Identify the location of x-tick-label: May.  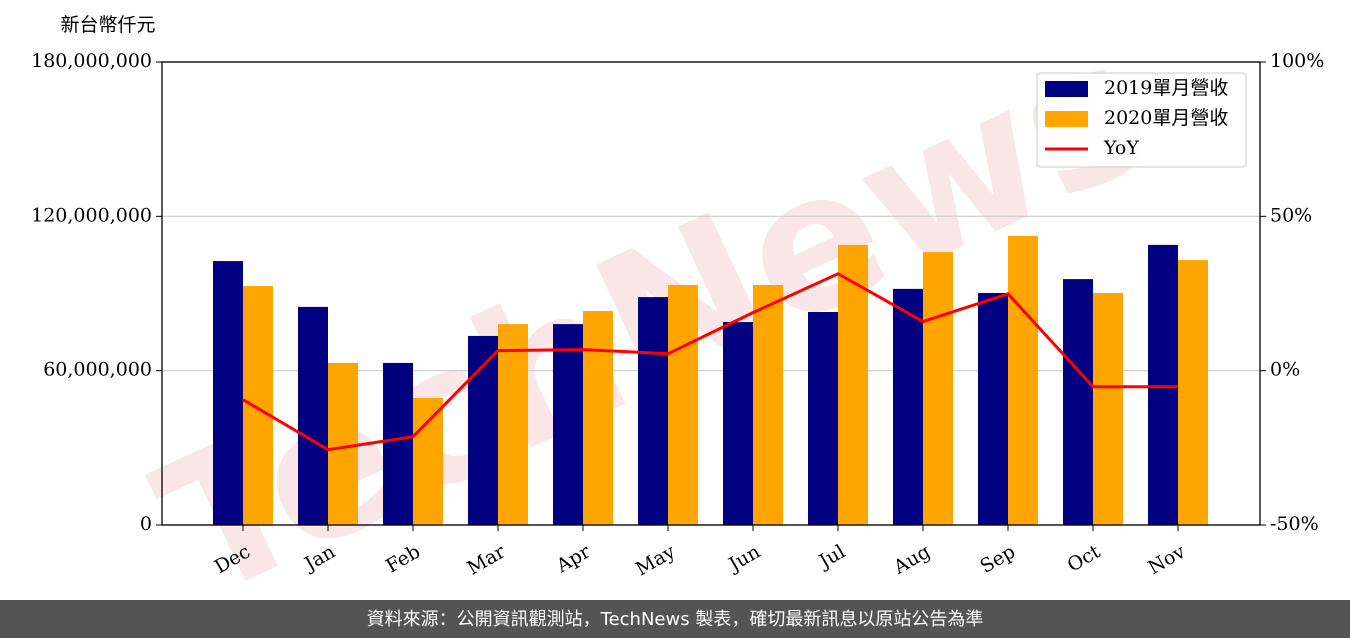
(655, 560).